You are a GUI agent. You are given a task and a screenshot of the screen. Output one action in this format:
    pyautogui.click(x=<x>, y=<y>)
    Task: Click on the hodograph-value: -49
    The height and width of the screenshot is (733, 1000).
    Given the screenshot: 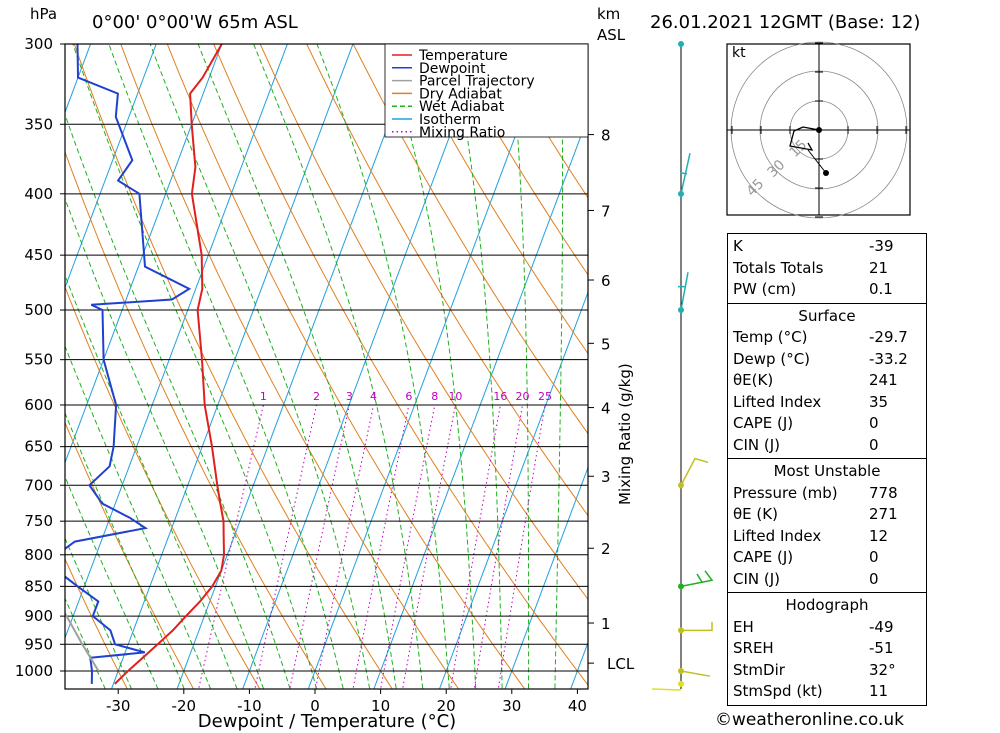 What is the action you would take?
    pyautogui.click(x=881, y=626)
    